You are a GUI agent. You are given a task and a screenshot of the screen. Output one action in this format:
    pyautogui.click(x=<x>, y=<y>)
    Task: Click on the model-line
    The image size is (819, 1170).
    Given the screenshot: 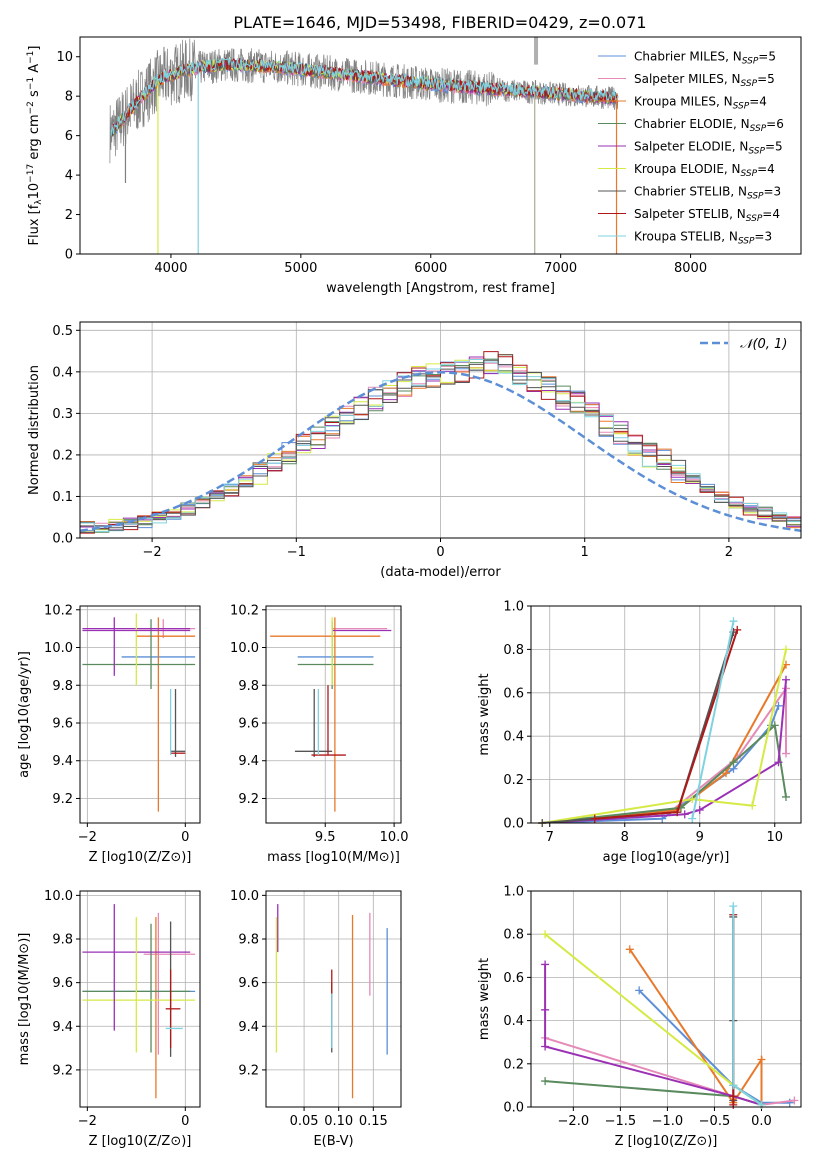 What is the action you would take?
    pyautogui.click(x=364, y=96)
    